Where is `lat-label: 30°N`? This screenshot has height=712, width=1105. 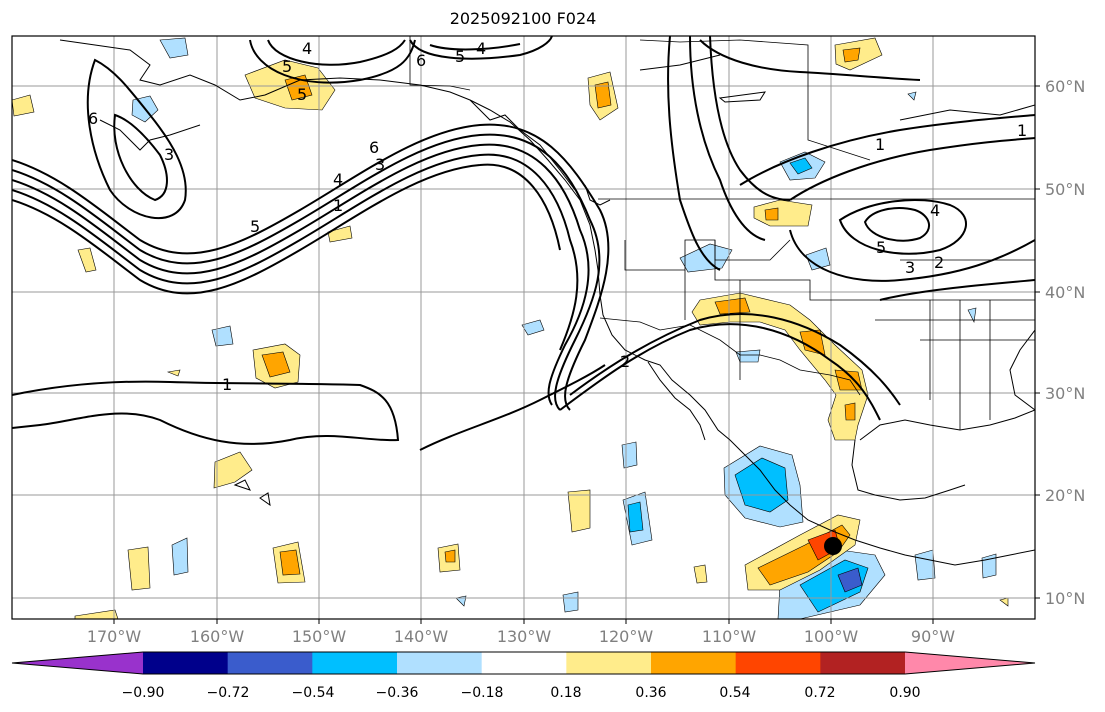 lat-label: 30°N is located at coordinates (1065, 393).